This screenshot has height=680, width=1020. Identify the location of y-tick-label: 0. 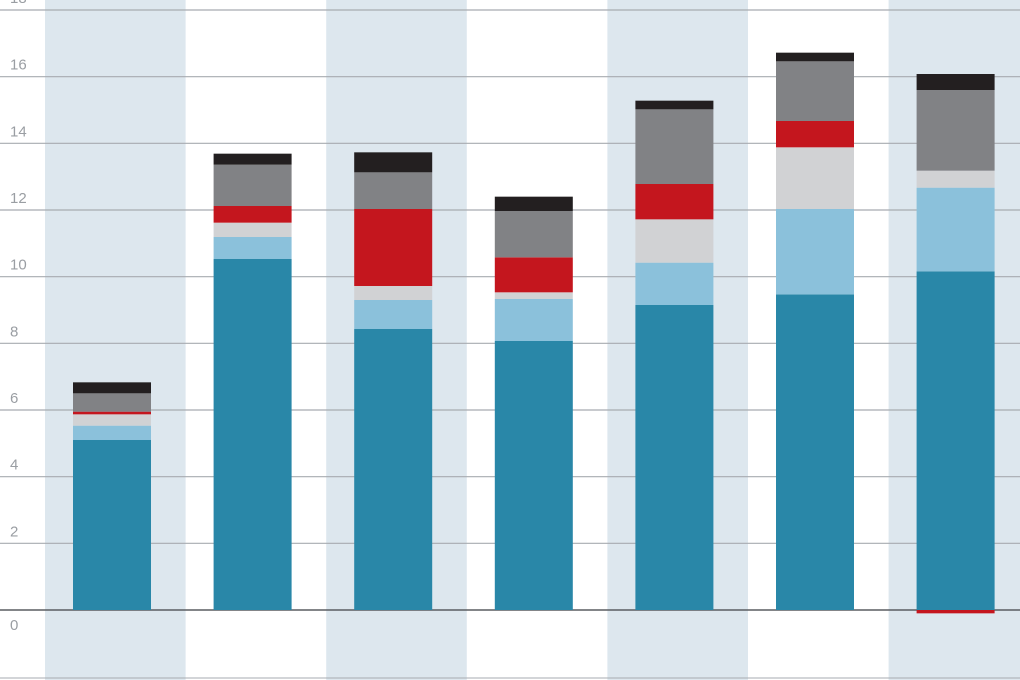
(14, 625).